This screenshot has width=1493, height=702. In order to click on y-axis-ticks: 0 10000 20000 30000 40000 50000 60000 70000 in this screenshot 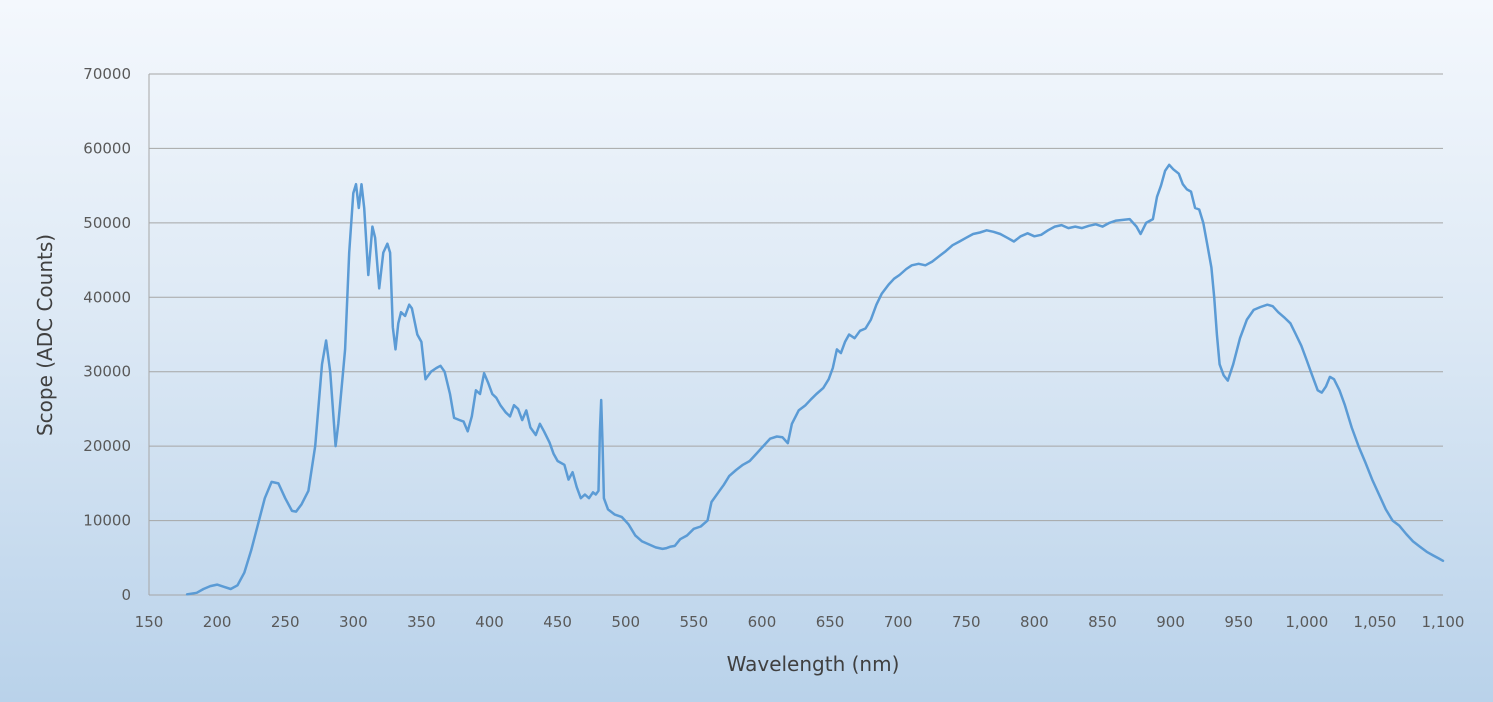, I will do `click(107, 334)`.